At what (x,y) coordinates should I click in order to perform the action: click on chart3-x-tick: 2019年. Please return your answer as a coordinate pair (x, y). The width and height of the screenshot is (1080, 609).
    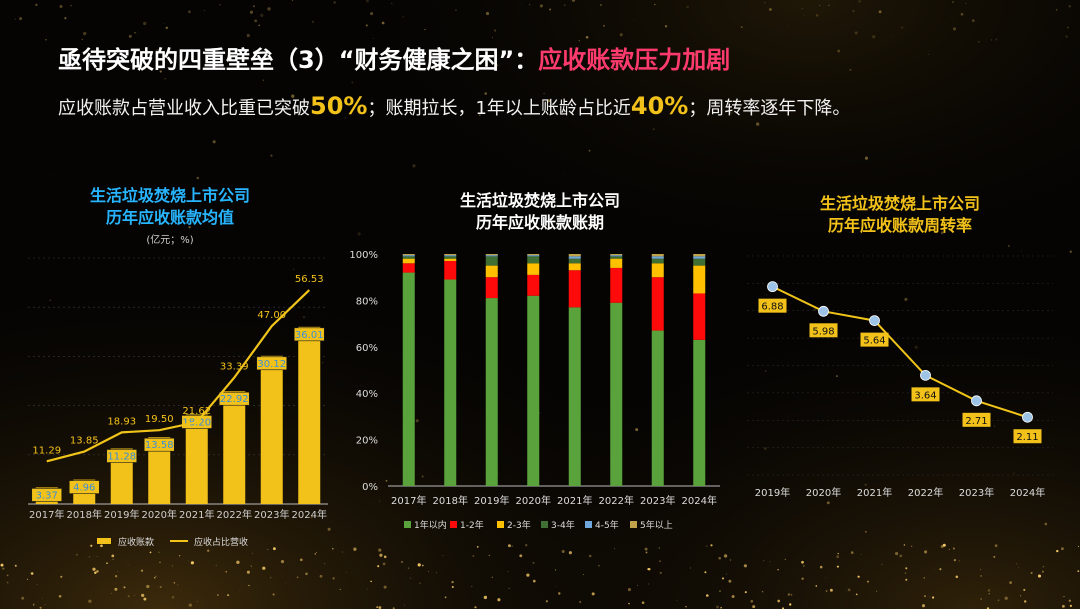
    Looking at the image, I should click on (772, 492).